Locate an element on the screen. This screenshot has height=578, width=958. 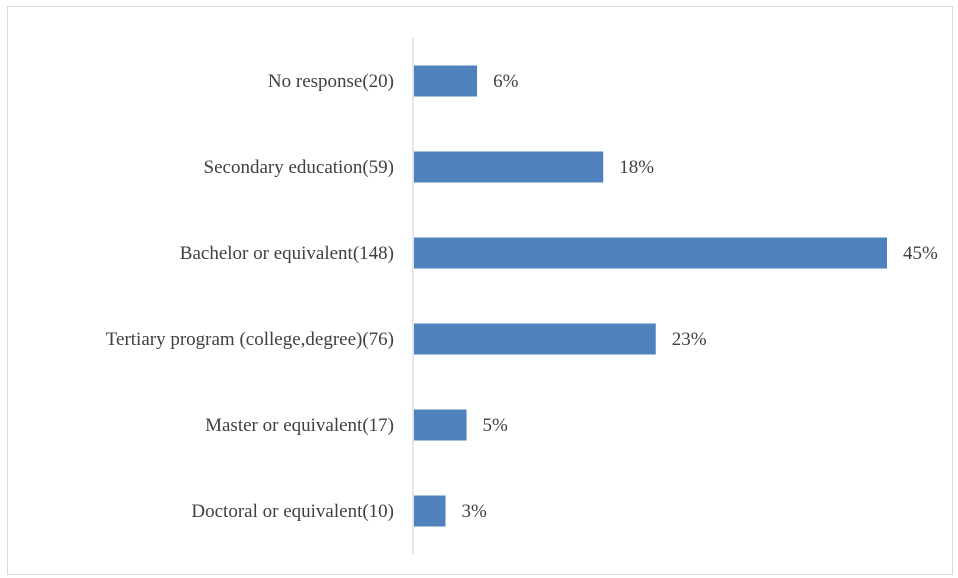
data-label: 18% is located at coordinates (636, 167).